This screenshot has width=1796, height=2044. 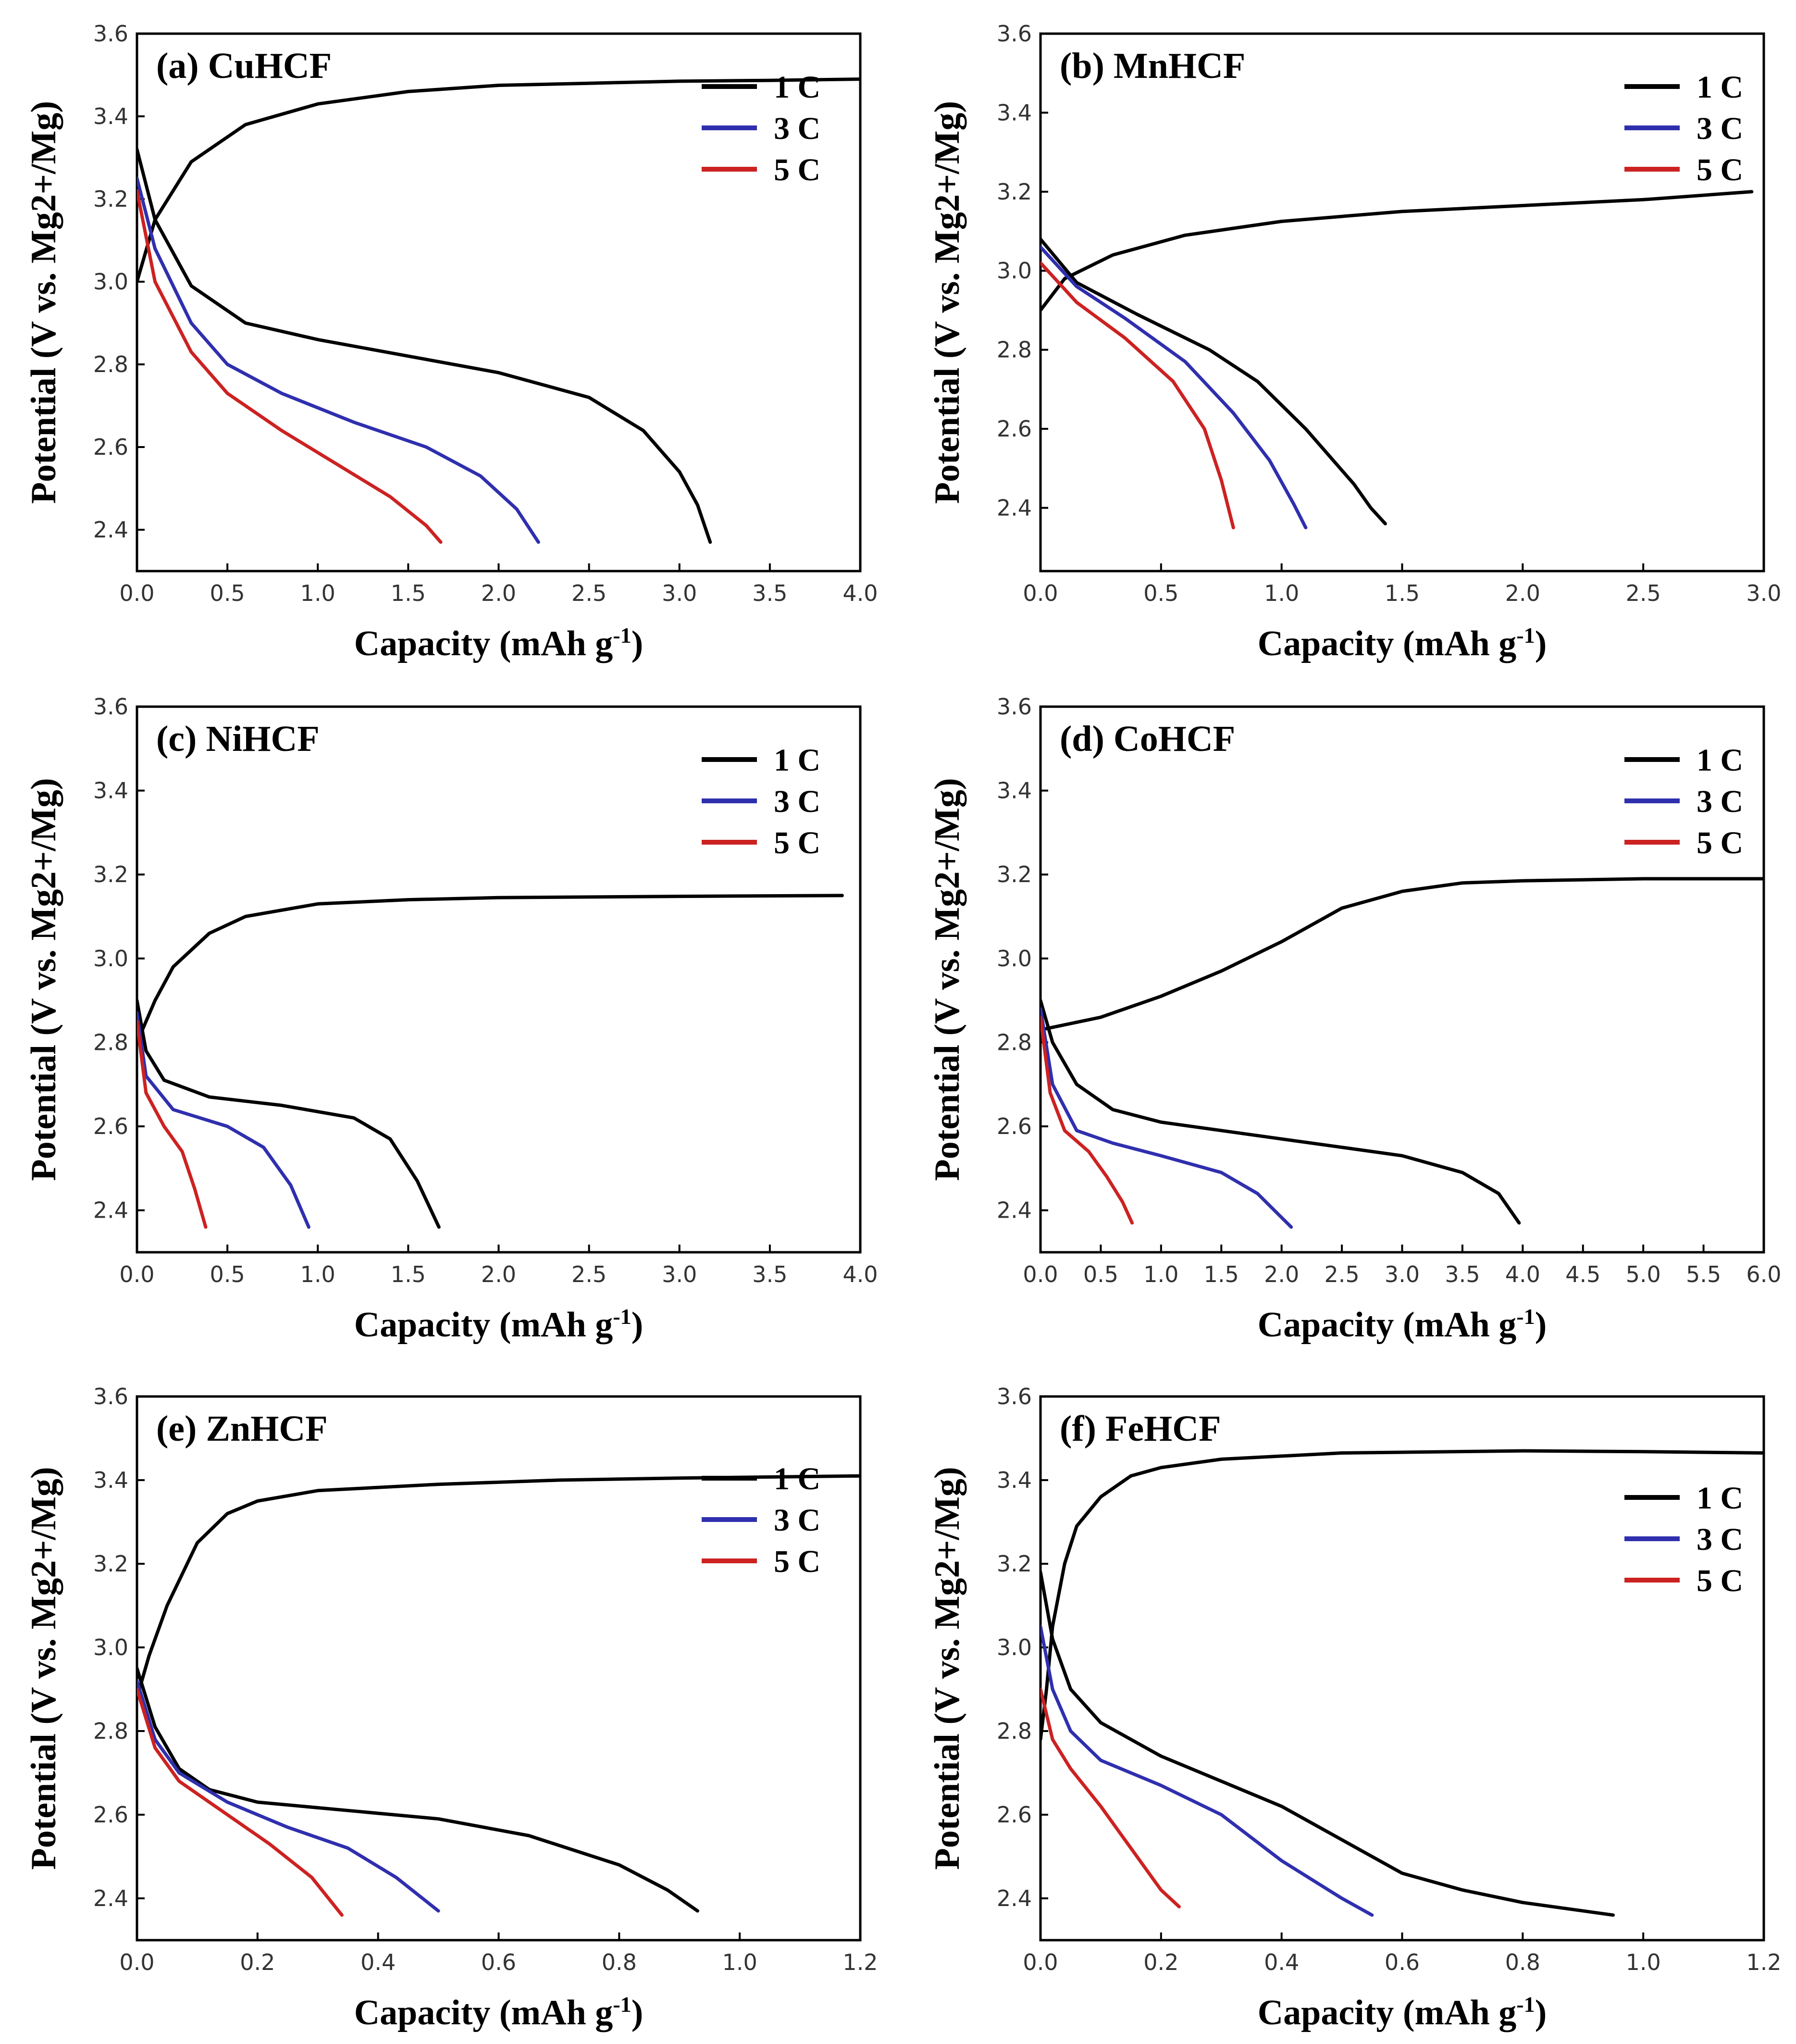 I want to click on panel-title: (b) MnHCF, so click(x=1152, y=66).